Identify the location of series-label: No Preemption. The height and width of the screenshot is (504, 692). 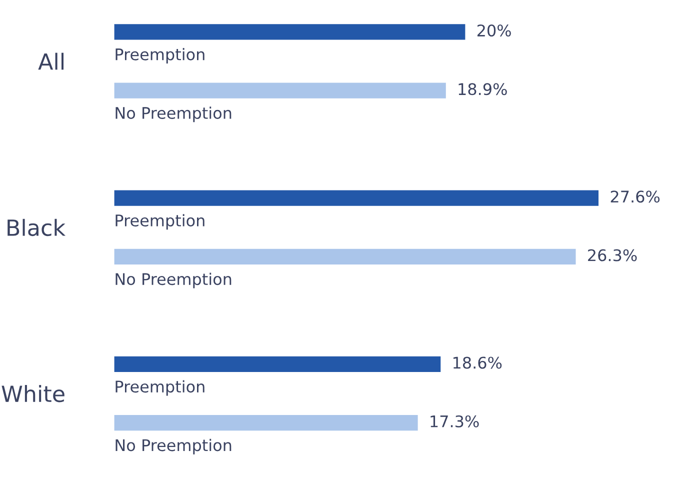
(174, 280).